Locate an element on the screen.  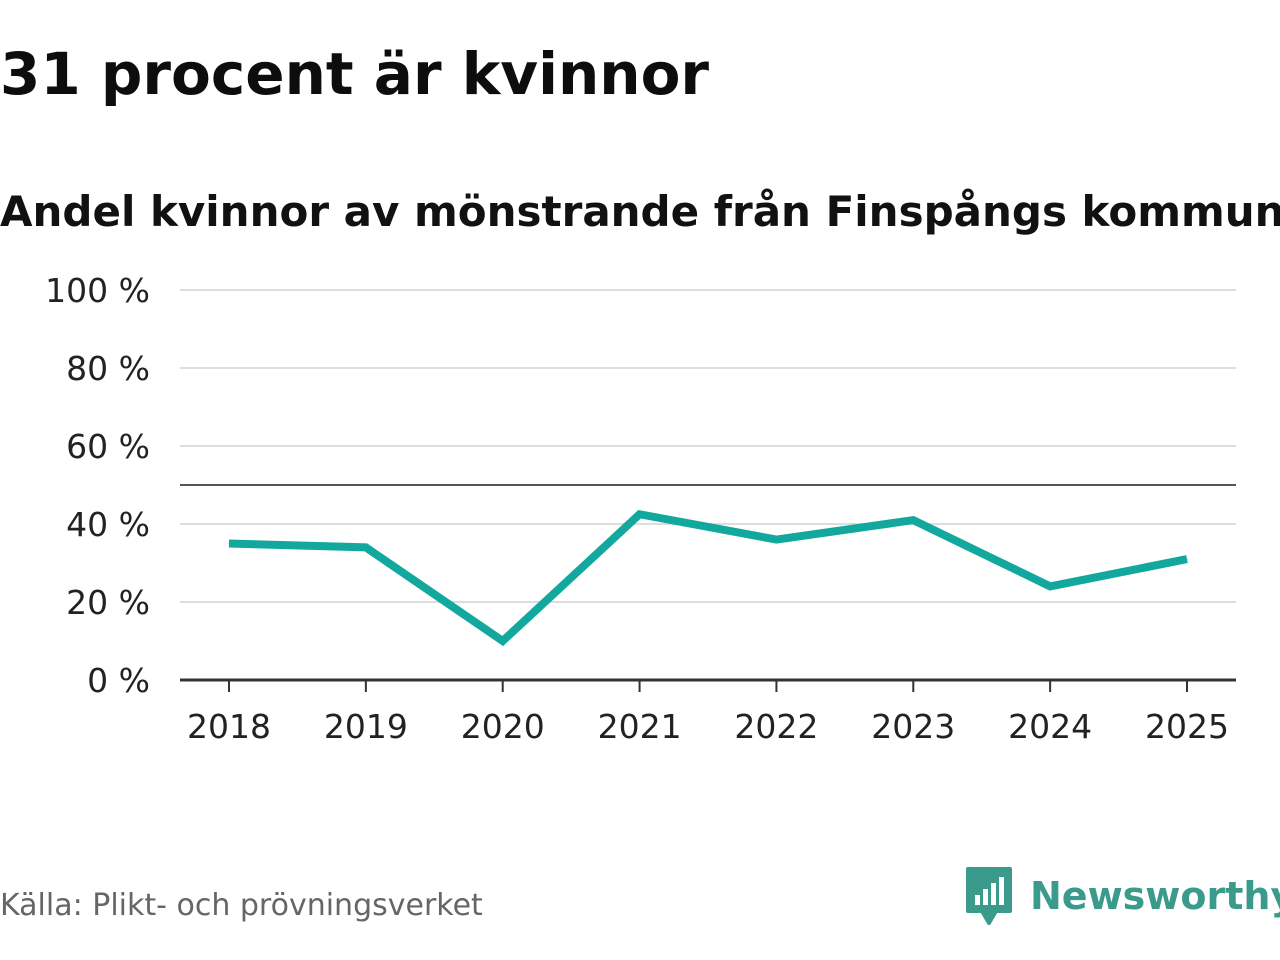
series-group is located at coordinates (708, 578).